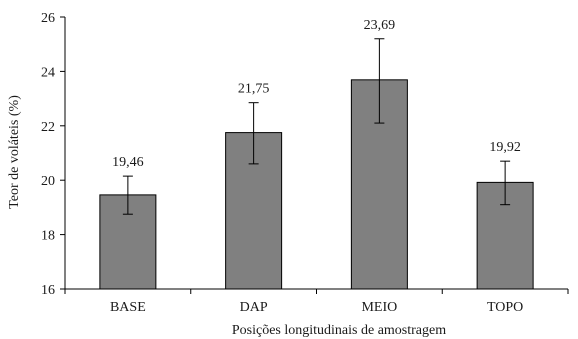 The height and width of the screenshot is (339, 578). Describe the element at coordinates (505, 307) in the screenshot. I see `x-tick-label: TOPO` at that location.